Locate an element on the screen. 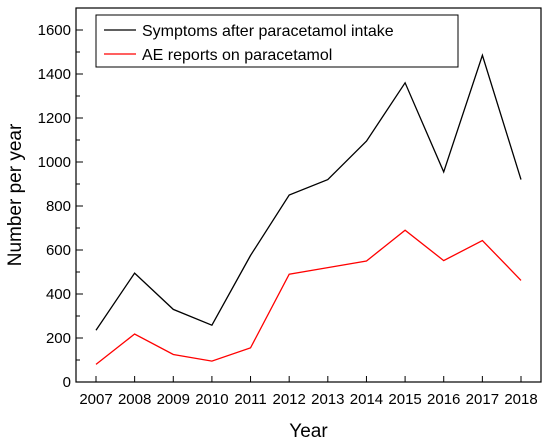 The height and width of the screenshot is (448, 550). x-tick-label: 2008 is located at coordinates (134, 399).